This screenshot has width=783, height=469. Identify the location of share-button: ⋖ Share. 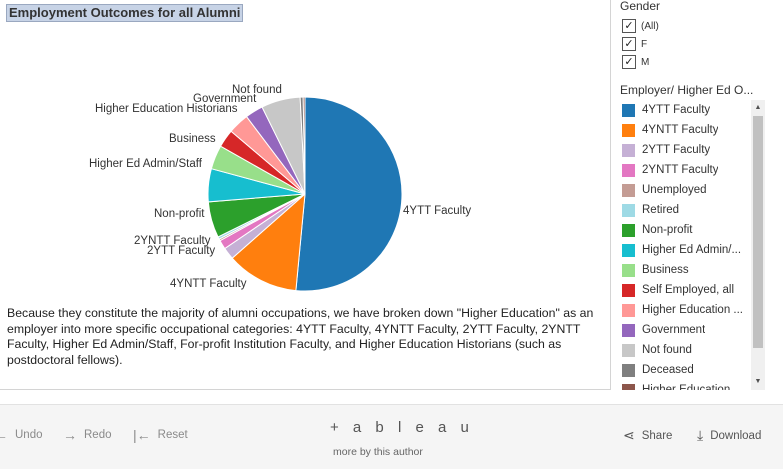
(647, 435).